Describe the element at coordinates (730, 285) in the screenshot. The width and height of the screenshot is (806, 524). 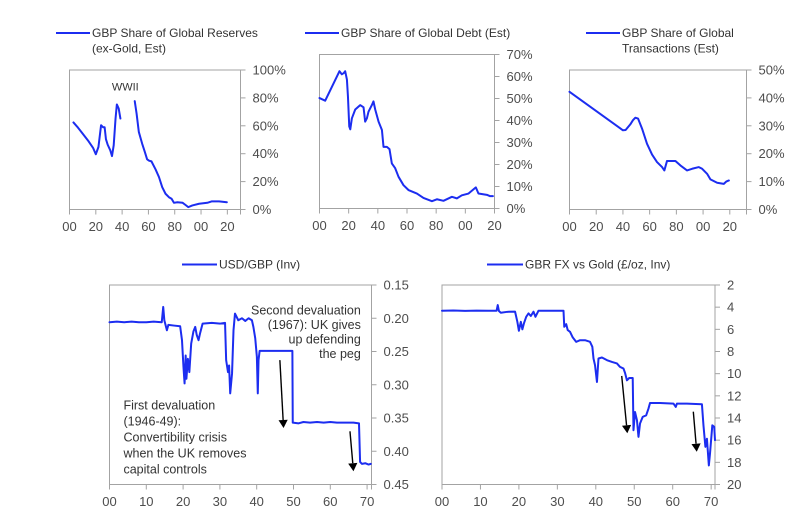
I see `y-tick-label: 2` at that location.